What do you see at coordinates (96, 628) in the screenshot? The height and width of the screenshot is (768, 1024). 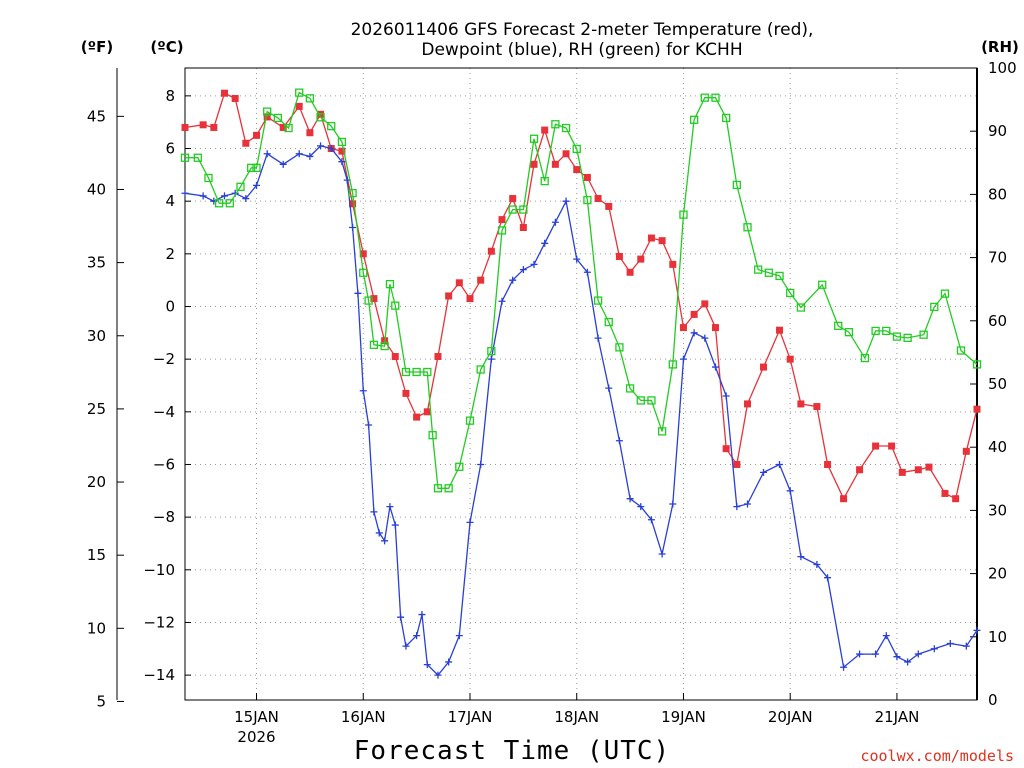 I see `fahrenheit-tick-label: 10` at bounding box center [96, 628].